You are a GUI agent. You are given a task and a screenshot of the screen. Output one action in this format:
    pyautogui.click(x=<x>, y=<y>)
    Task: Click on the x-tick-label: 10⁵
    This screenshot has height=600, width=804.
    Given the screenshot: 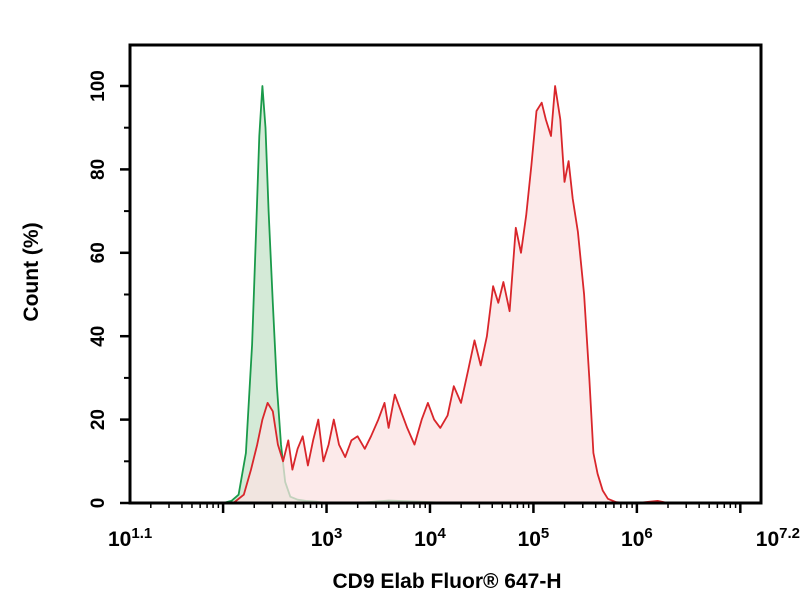 What is the action you would take?
    pyautogui.click(x=534, y=538)
    